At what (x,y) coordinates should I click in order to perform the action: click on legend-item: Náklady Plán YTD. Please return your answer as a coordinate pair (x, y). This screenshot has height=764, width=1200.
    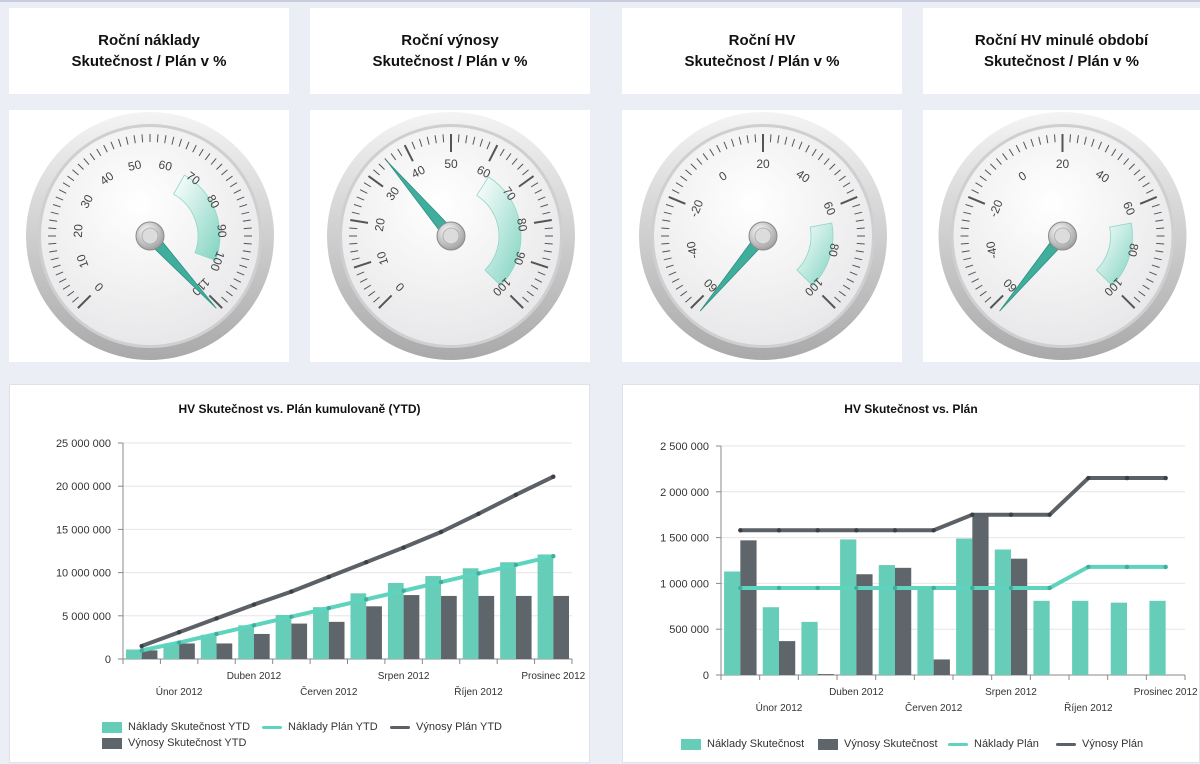
    Looking at the image, I should click on (320, 727).